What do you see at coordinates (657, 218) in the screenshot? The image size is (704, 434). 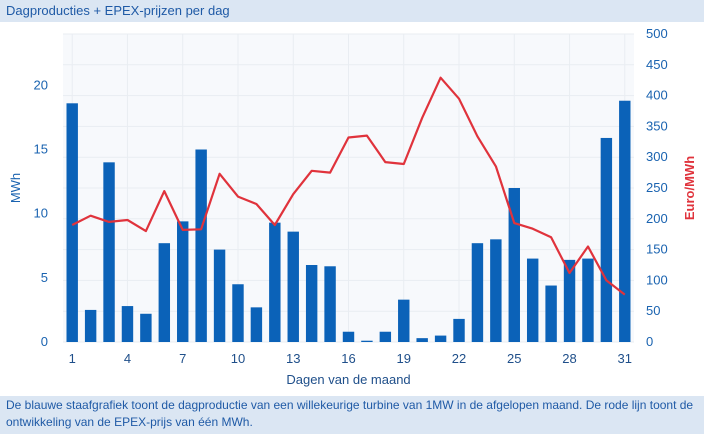 I see `y-tick-label-right: 200` at bounding box center [657, 218].